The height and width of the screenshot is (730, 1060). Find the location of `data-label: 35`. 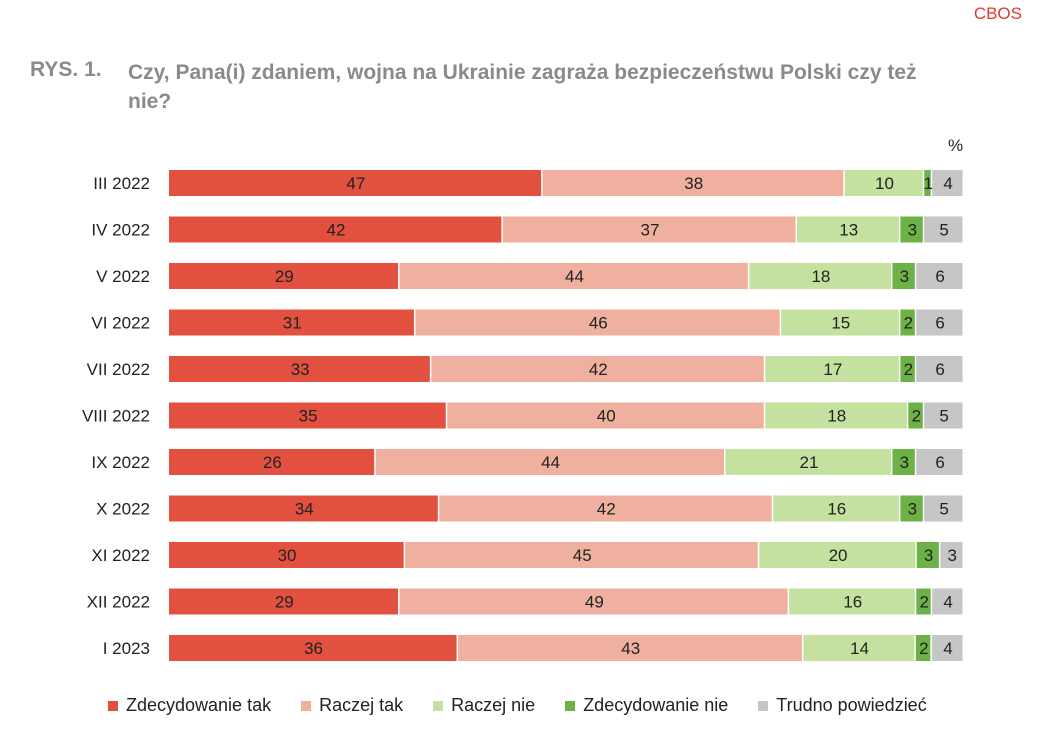

data-label: 35 is located at coordinates (308, 416).